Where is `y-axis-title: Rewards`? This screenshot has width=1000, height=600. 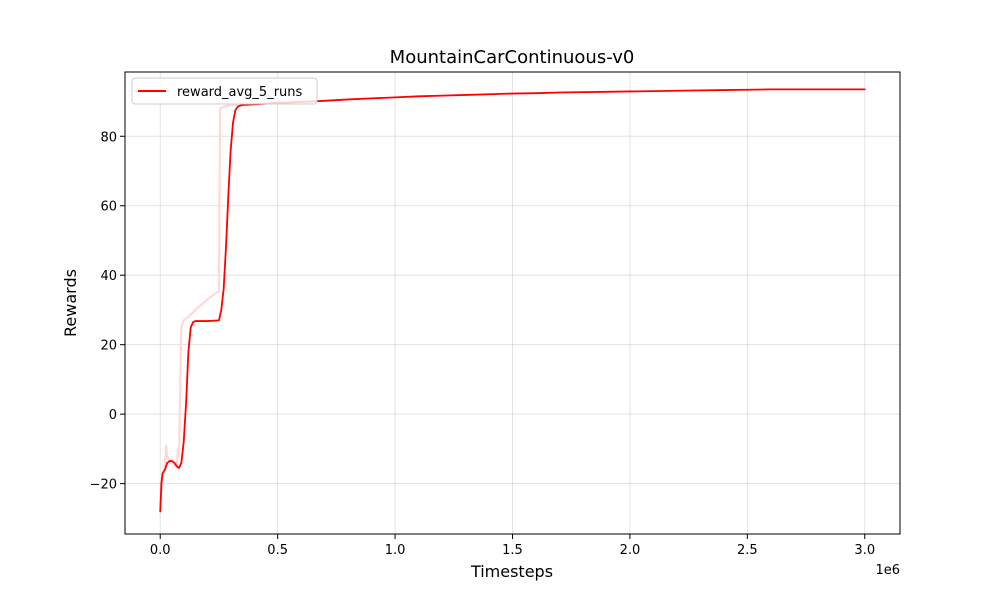
y-axis-title: Rewards is located at coordinates (70, 303).